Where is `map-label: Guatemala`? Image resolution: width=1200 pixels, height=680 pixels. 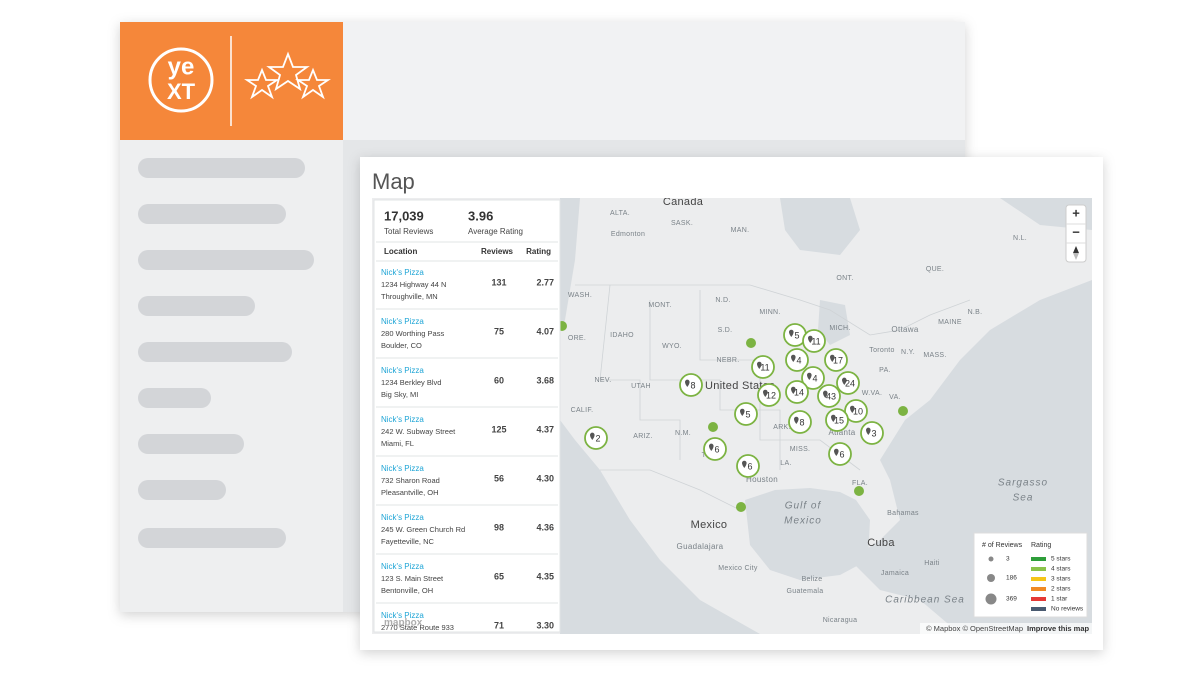
map-label: Guatemala is located at coordinates (805, 591).